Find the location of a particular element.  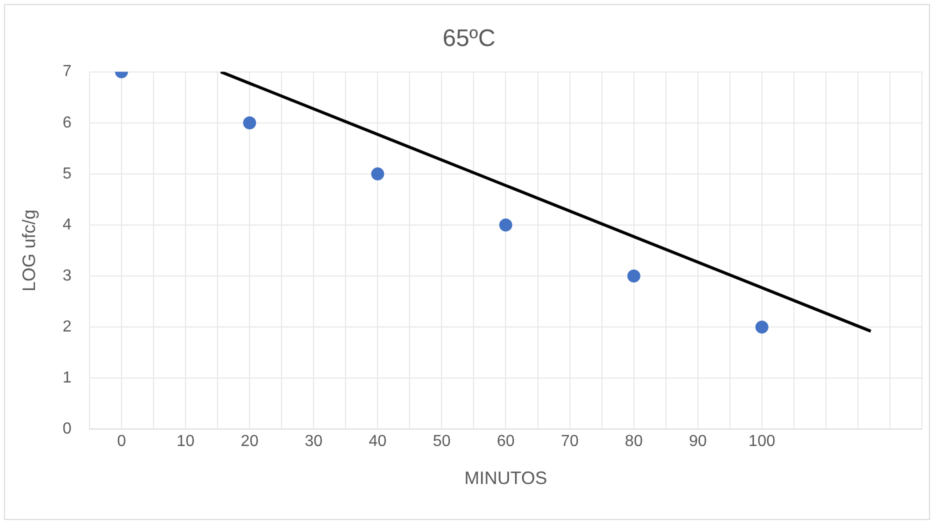

y-tick-label: 2 is located at coordinates (67, 327).